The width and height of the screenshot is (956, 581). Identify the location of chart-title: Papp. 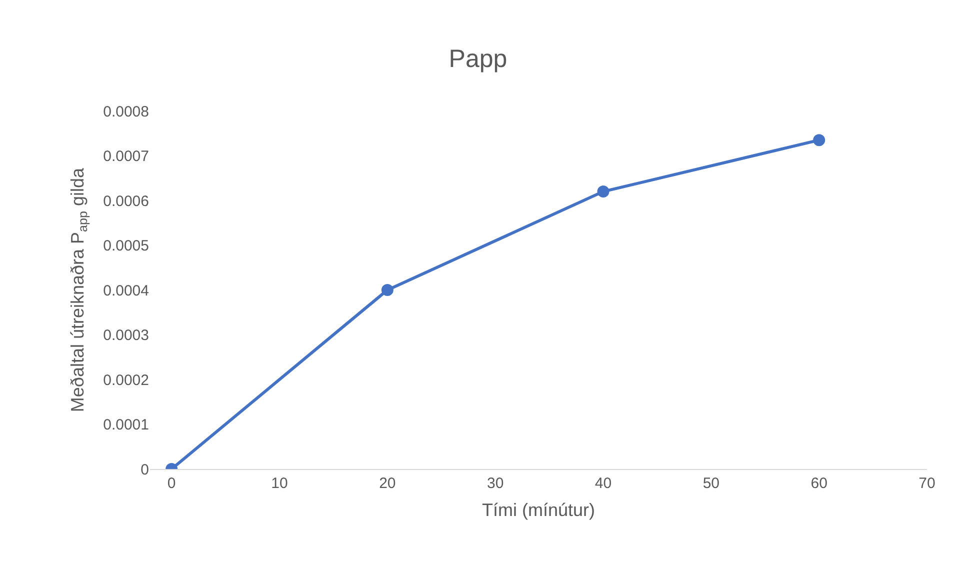
(478, 58).